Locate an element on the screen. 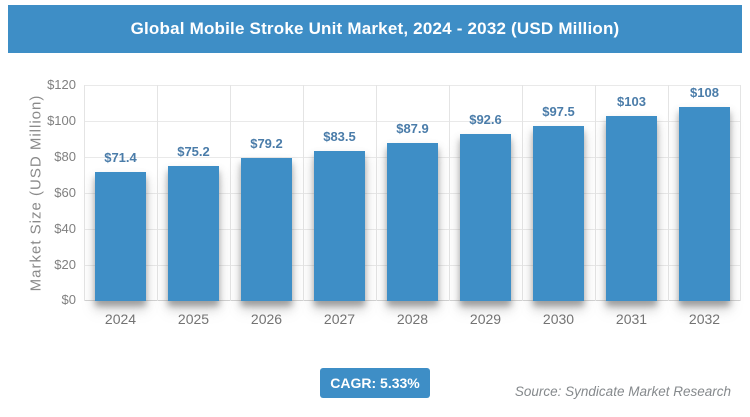 This screenshot has height=417, width=750. bar-value-label: $97.5 is located at coordinates (558, 111).